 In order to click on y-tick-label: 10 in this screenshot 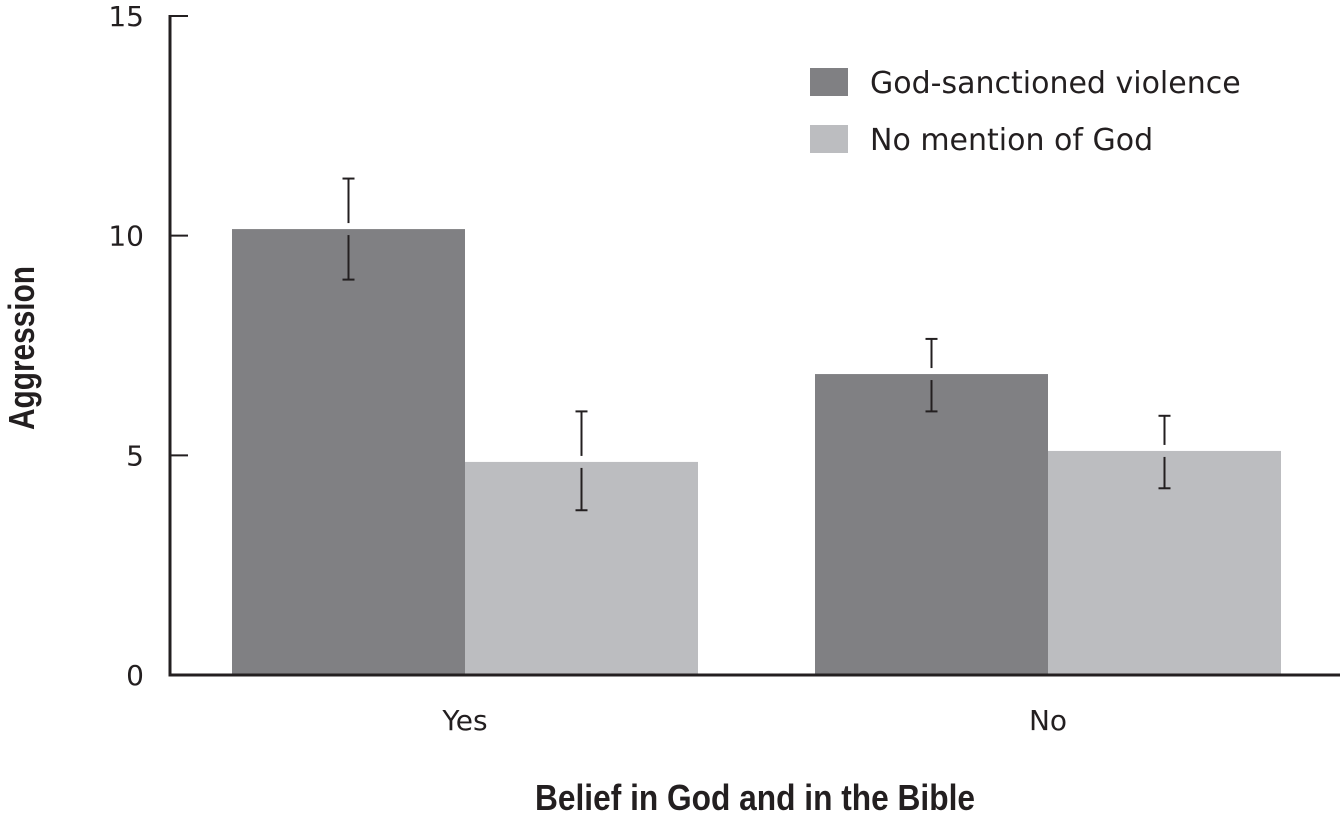, I will do `click(126, 236)`.